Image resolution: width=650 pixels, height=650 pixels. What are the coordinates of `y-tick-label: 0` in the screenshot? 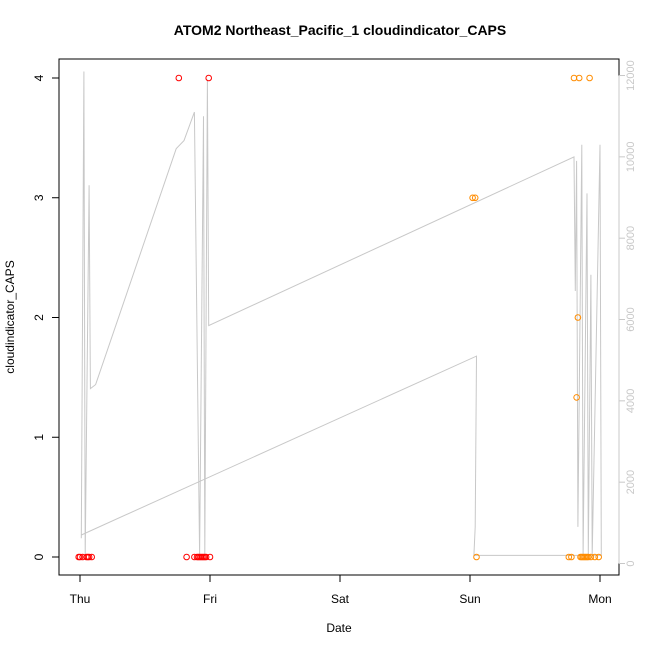 It's located at (39, 556).